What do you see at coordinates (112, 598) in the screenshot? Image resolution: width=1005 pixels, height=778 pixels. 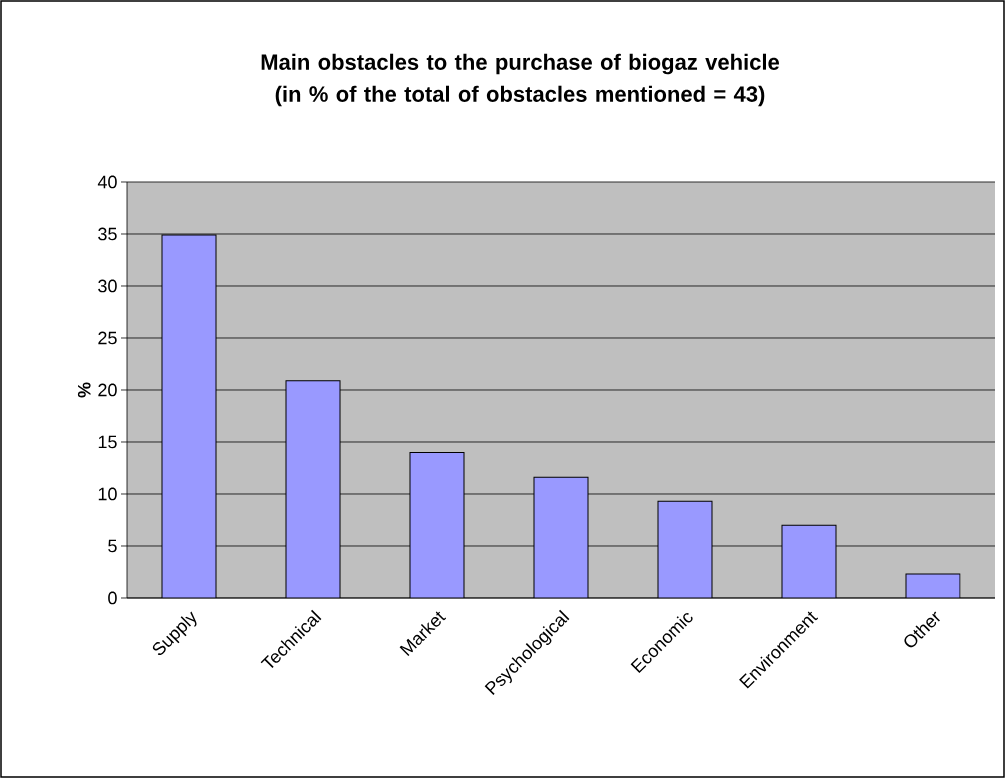 I see `y-tick-label: 0` at bounding box center [112, 598].